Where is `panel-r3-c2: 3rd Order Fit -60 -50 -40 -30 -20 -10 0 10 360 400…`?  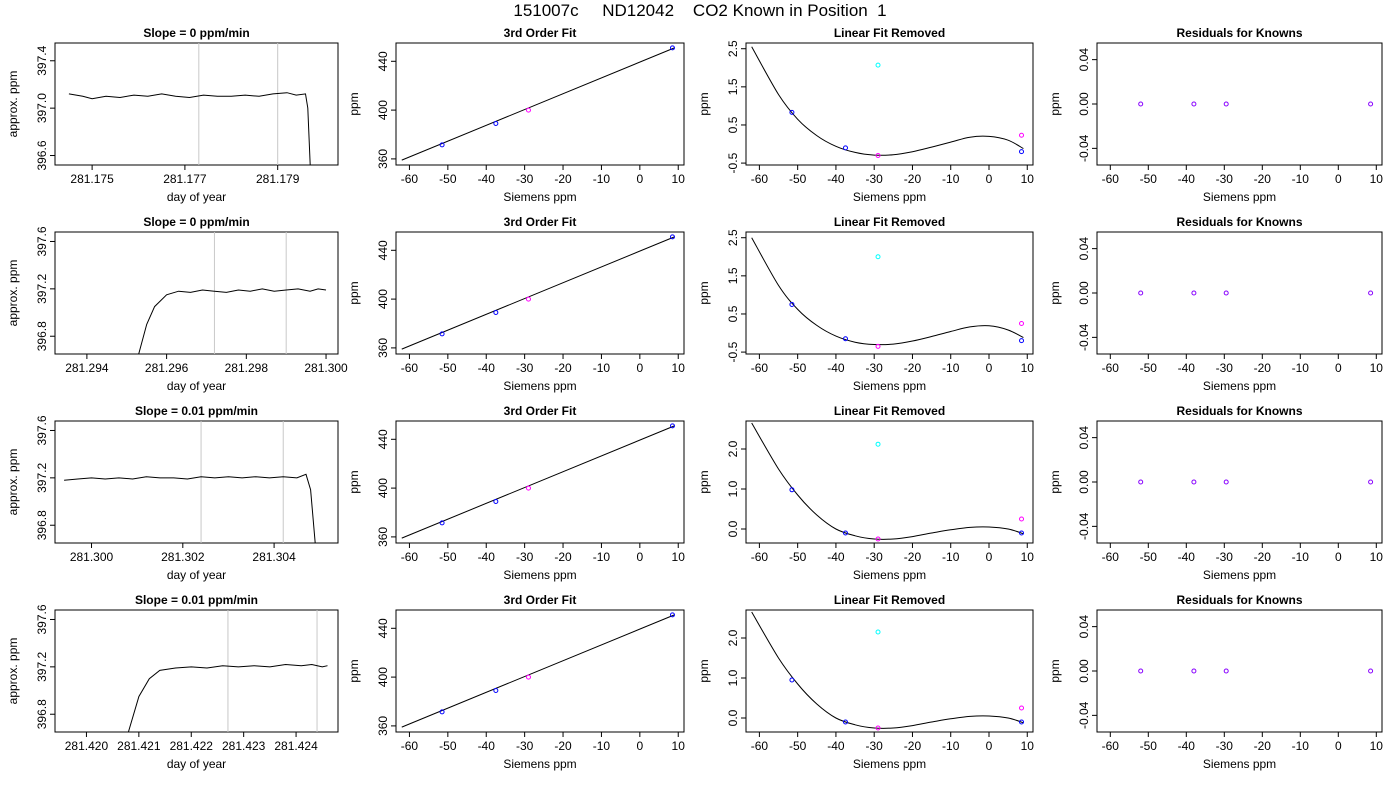 panel-r3-c2: 3rd Order Fit -60 -50 -40 -30 -20 -10 0 10 360 400… is located at coordinates (516, 493).